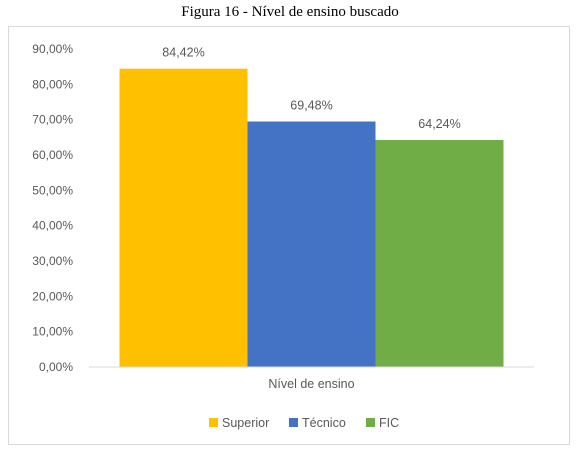 Image resolution: width=580 pixels, height=449 pixels. I want to click on y-tick-label: 10,00%, so click(52, 332).